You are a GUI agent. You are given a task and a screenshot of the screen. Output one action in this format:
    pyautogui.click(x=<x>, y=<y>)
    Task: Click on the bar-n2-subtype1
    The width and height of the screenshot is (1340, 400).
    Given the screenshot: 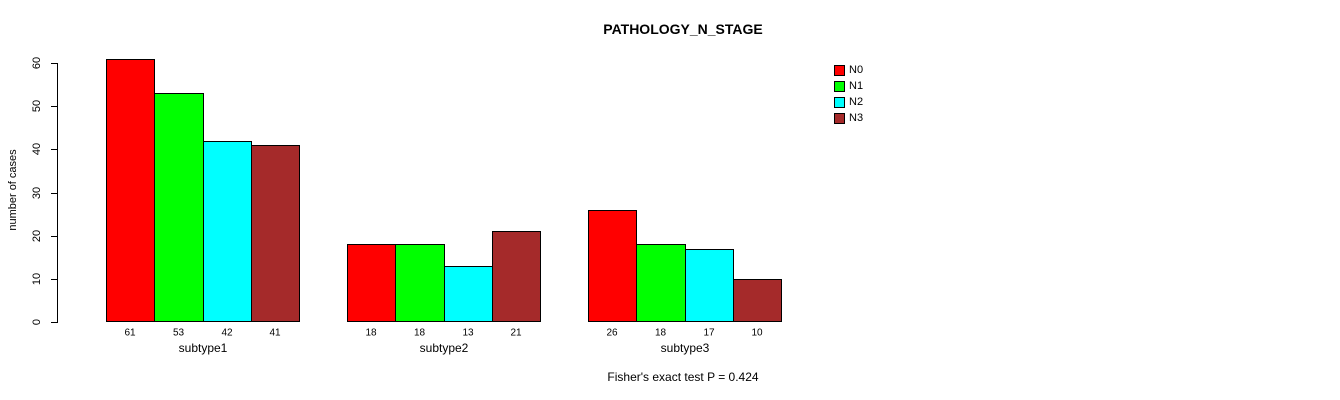 What is the action you would take?
    pyautogui.click(x=227, y=231)
    